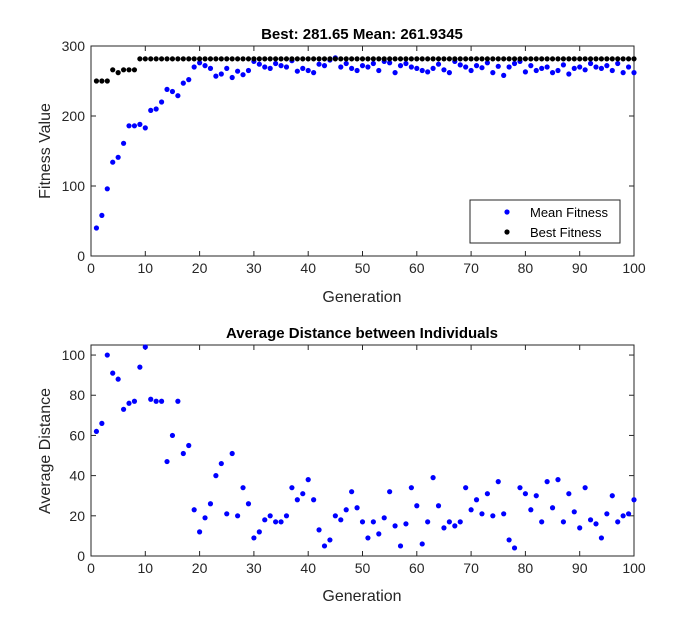 The width and height of the screenshot is (700, 625). Describe the element at coordinates (146, 568) in the screenshot. I see `distance-x-tick-label: 10` at that location.